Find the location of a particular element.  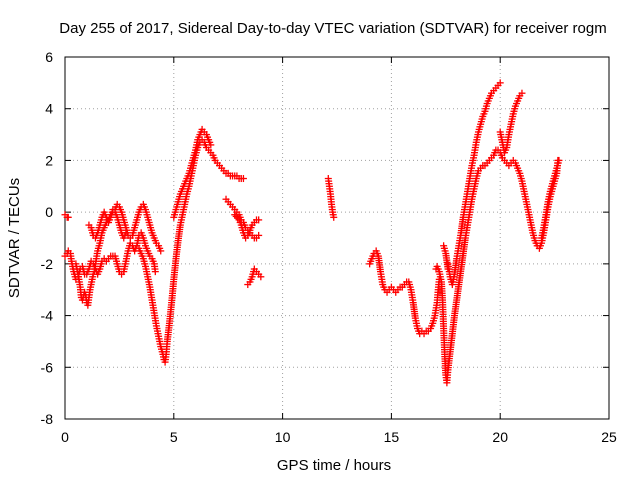

y-tick-label: -2 is located at coordinates (47, 264).